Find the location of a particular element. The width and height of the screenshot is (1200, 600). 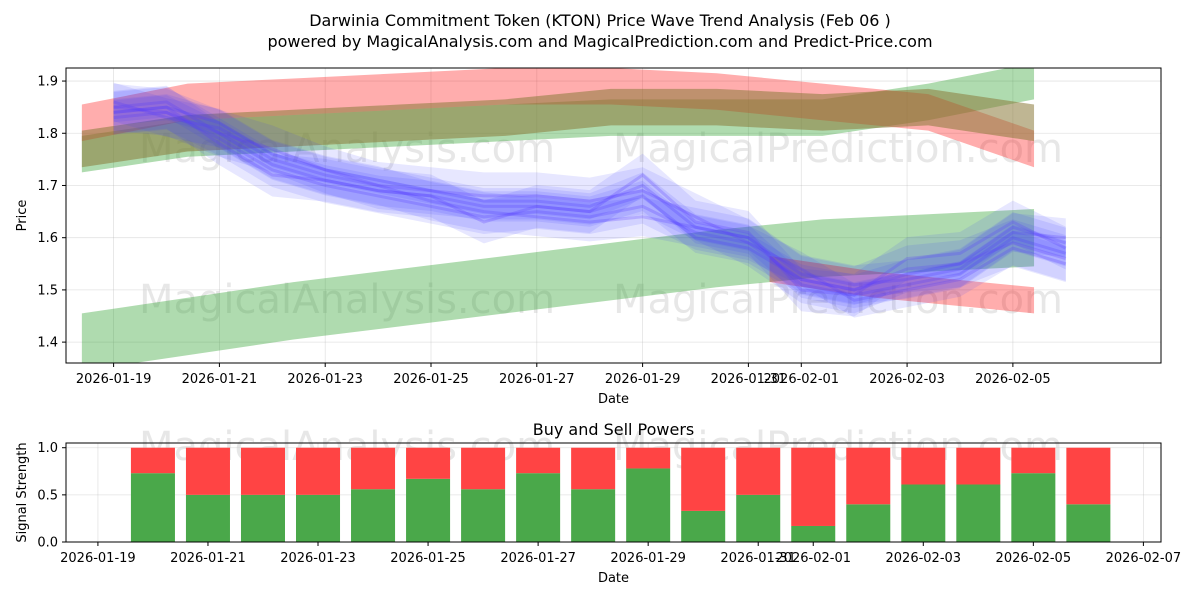

signal-xtick-label: 2026-01-31 is located at coordinates (758, 558).